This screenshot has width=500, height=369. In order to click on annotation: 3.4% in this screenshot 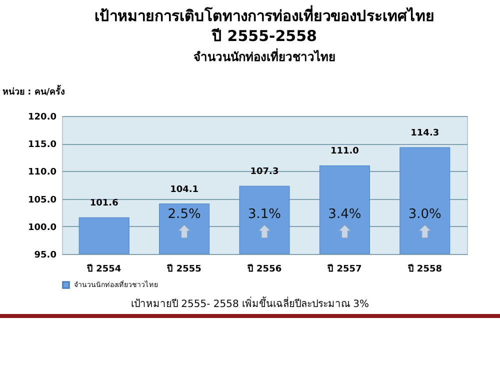, I will do `click(345, 214)`.